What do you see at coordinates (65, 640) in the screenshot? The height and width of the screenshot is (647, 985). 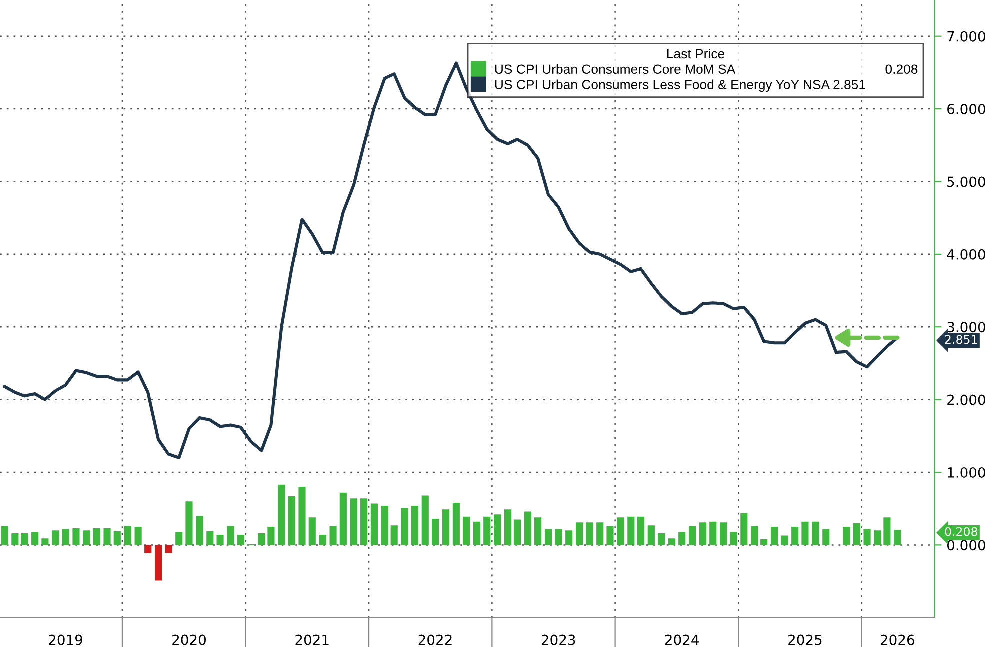 I see `x-tick-label: 2019` at bounding box center [65, 640].